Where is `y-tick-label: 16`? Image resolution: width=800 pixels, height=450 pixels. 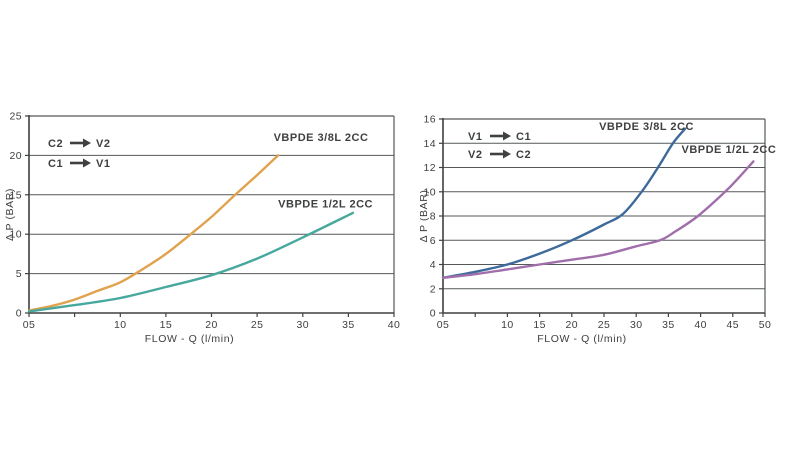 y-tick-label: 16 is located at coordinates (430, 120).